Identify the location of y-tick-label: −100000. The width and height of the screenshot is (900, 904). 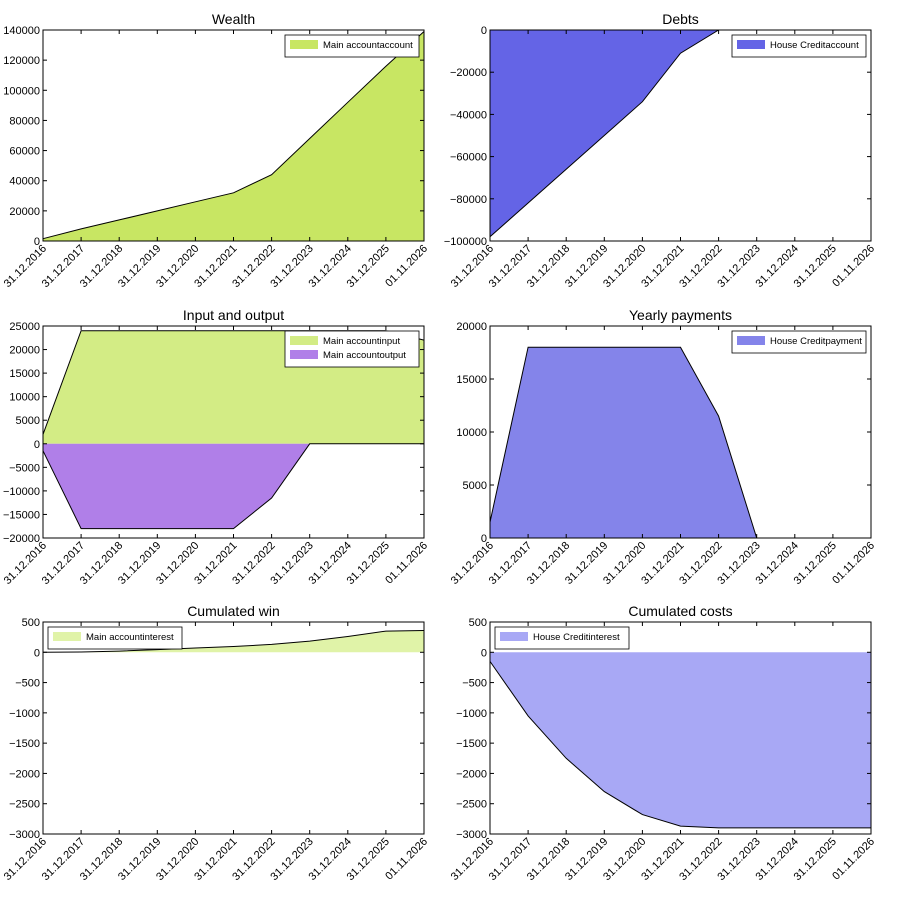
(465, 242).